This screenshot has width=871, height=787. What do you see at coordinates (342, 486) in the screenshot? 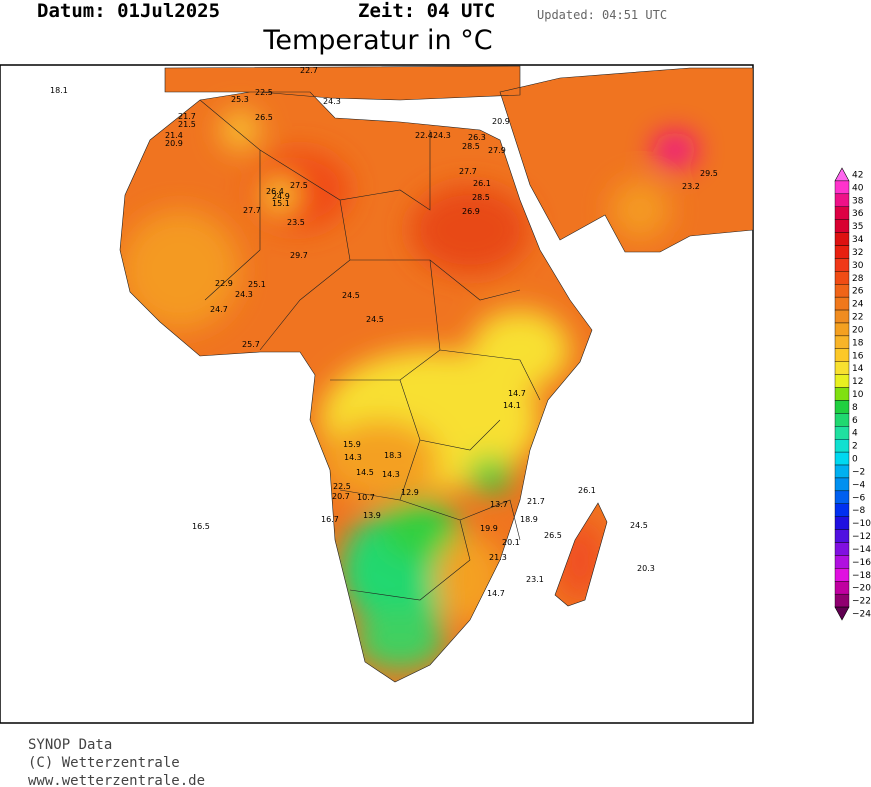
I see `station-temperature: 22.5` at bounding box center [342, 486].